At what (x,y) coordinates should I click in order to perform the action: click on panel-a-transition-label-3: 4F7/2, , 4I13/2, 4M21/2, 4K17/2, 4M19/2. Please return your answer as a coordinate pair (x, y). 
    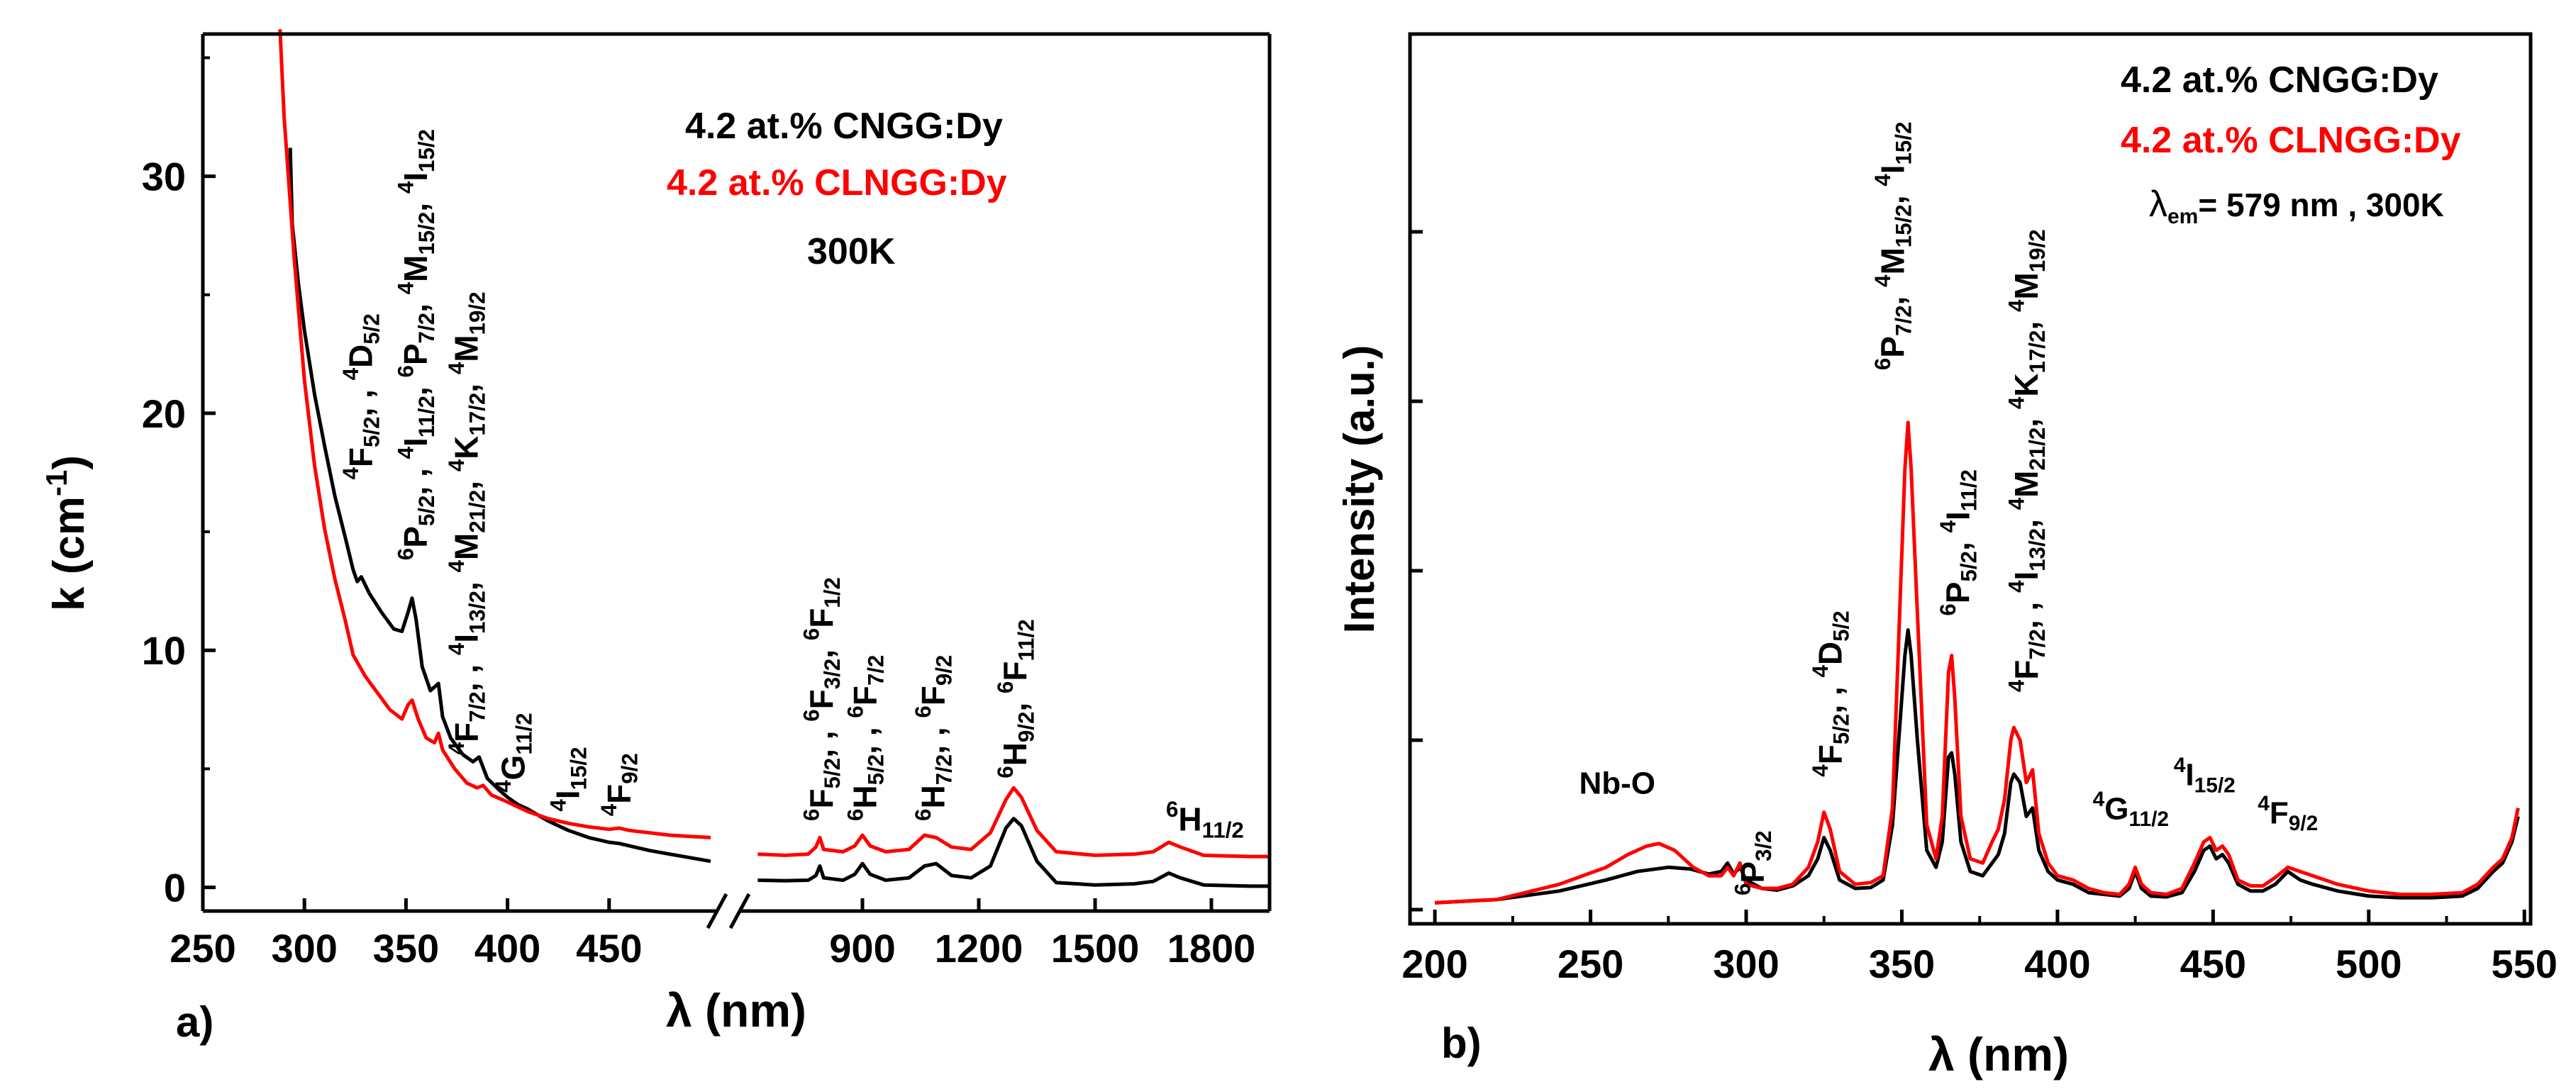
    Looking at the image, I should click on (466, 523).